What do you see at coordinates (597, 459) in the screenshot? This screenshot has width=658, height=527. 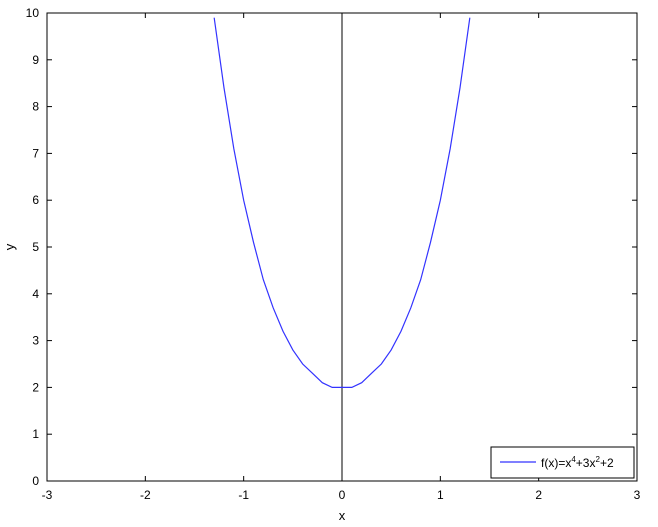 I see `legend-label-sup2: 2` at bounding box center [597, 459].